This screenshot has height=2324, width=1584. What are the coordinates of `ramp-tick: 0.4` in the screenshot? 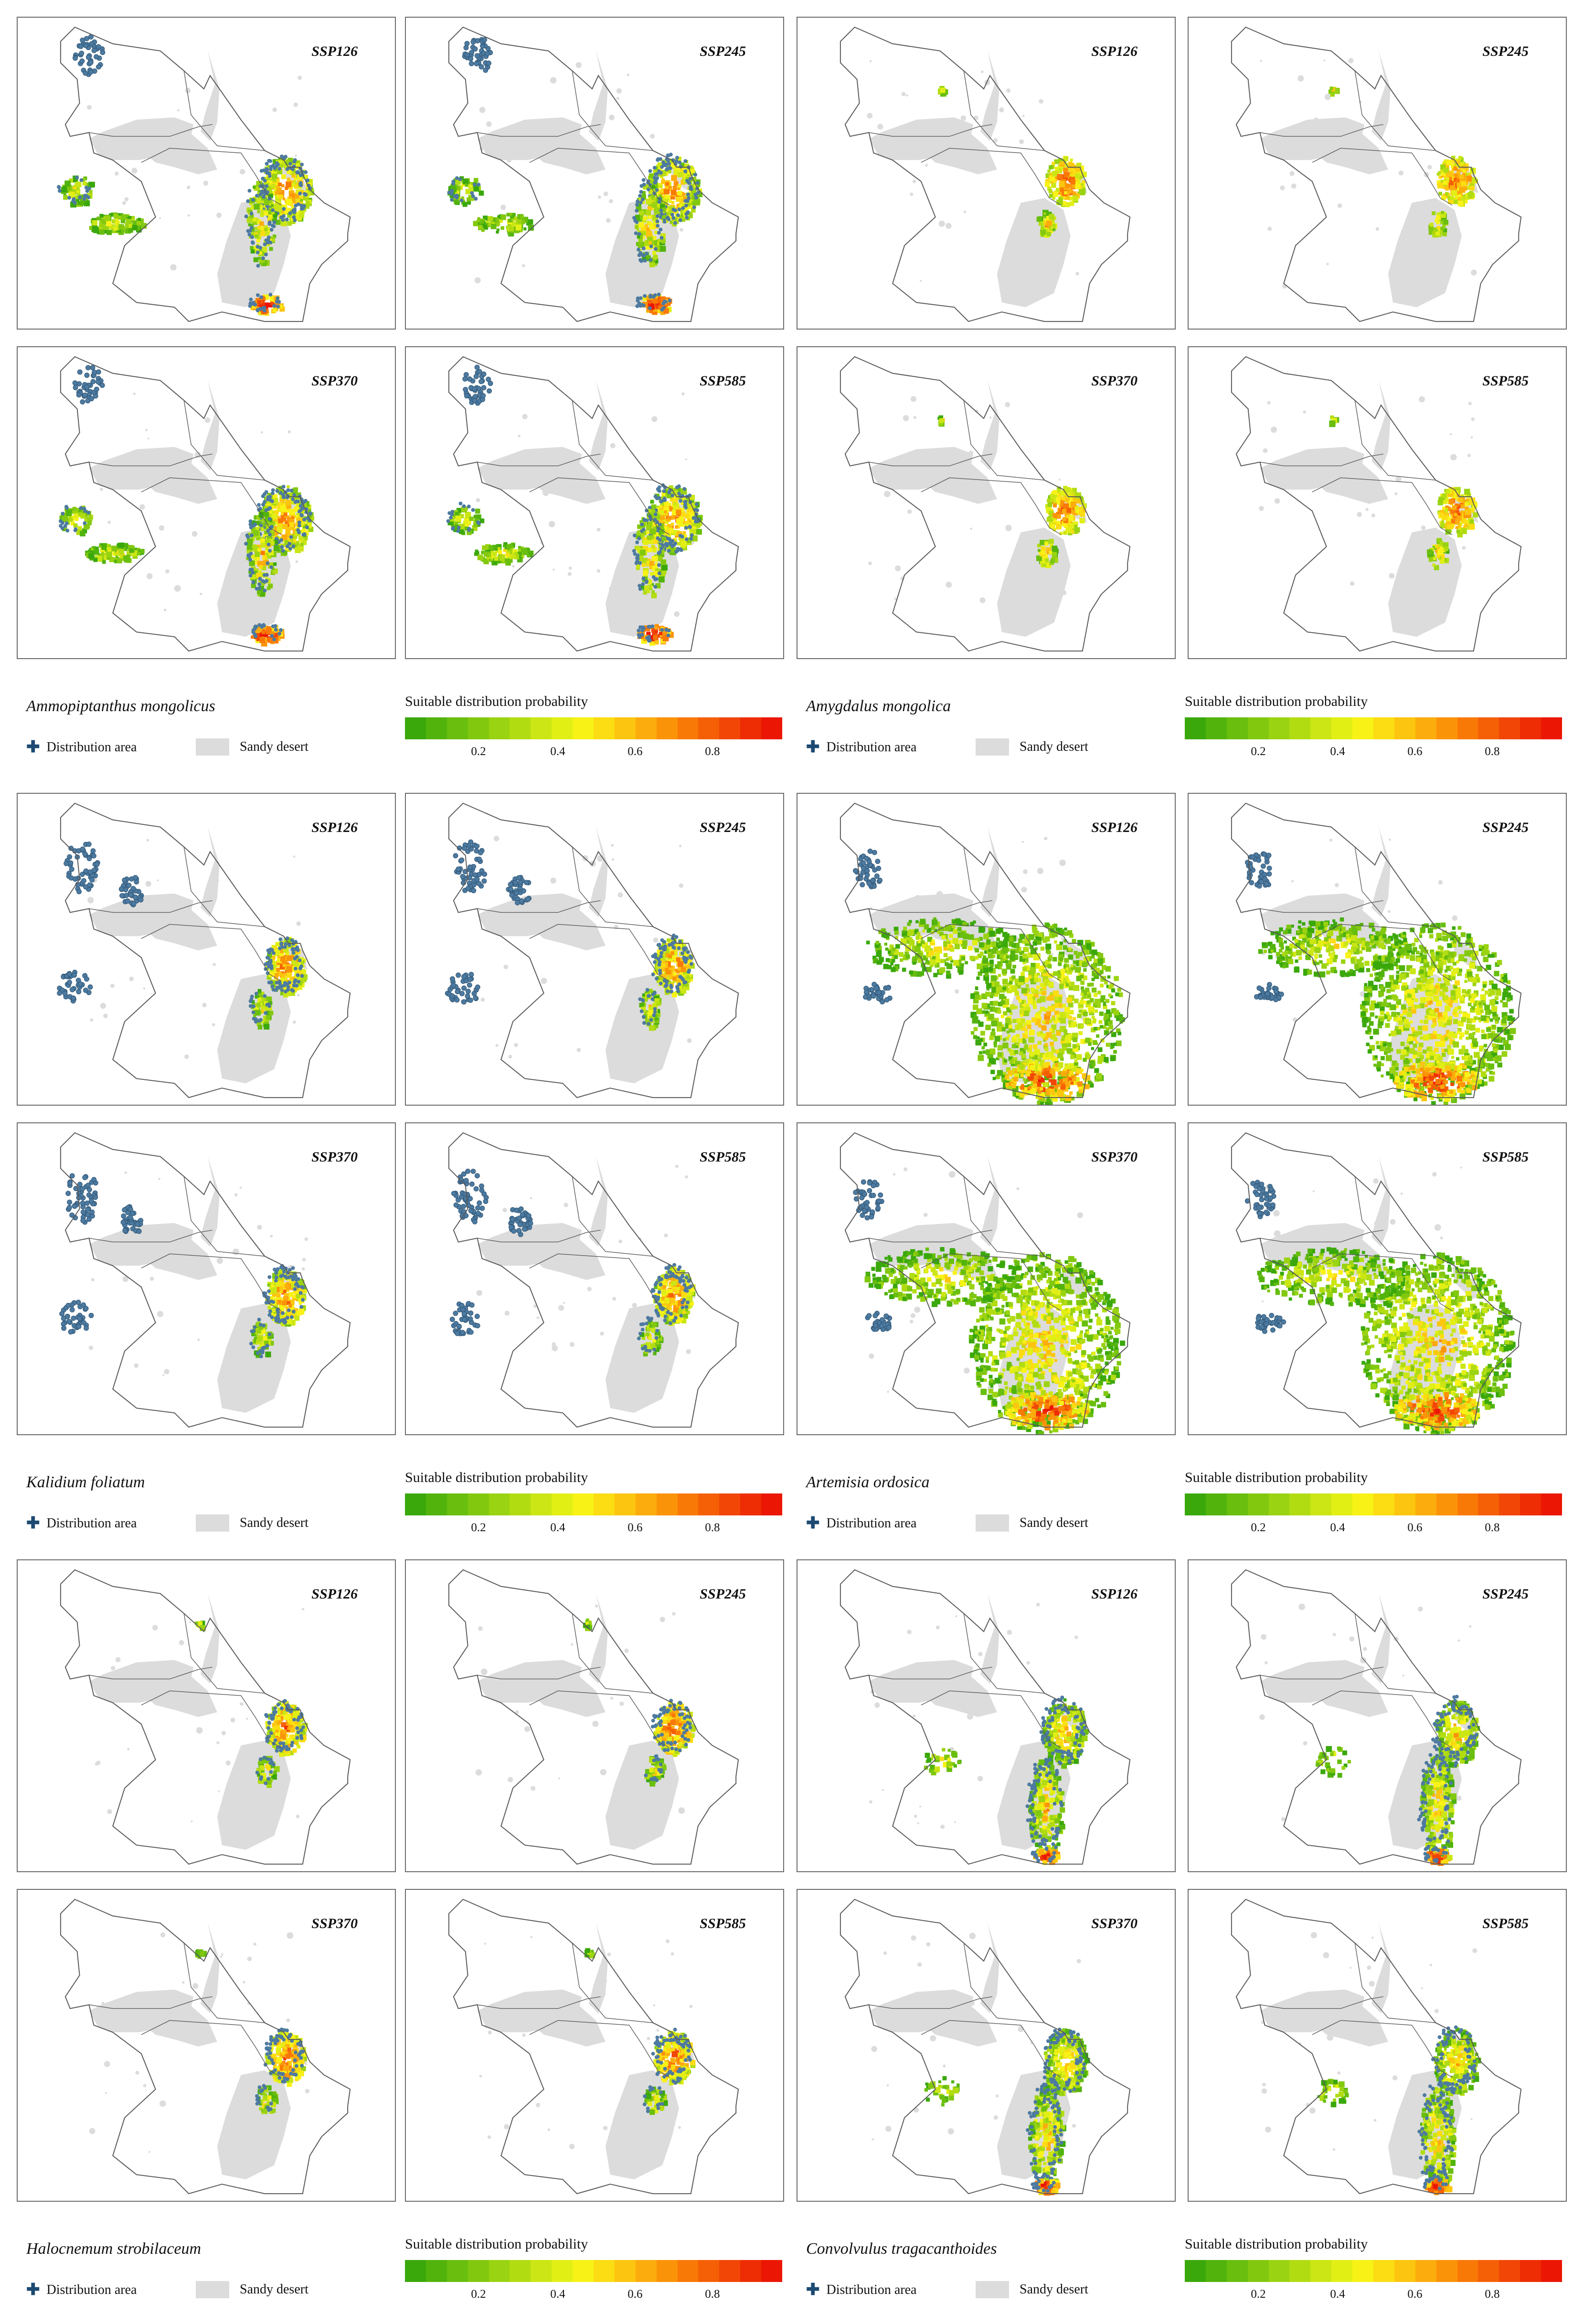 It's located at (557, 2294).